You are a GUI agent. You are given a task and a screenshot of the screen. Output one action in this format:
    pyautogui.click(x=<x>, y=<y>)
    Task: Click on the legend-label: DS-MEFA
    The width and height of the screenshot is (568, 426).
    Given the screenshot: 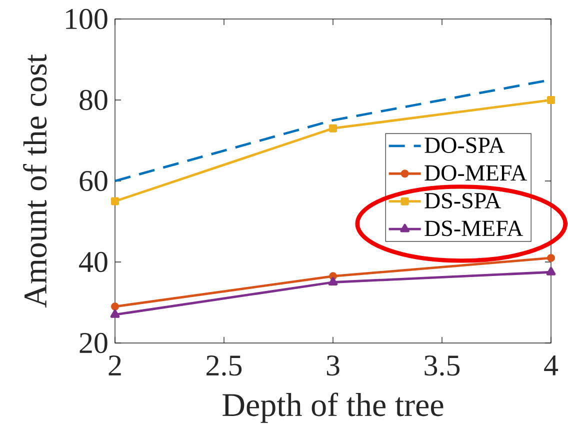 What is the action you would take?
    pyautogui.click(x=474, y=228)
    